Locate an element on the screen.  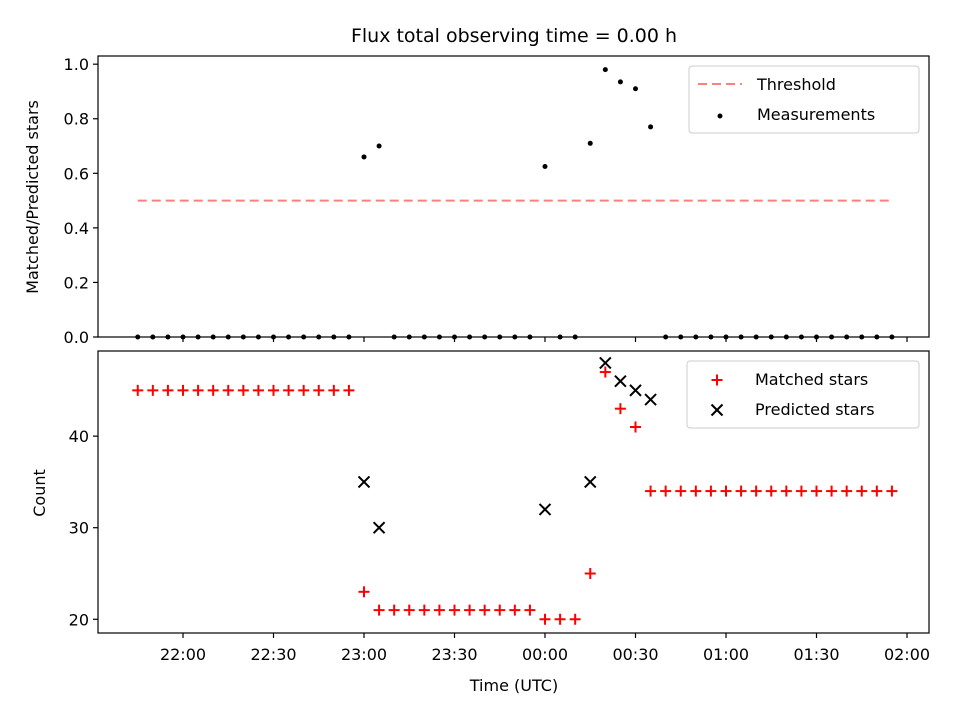
legend-matched-swatch is located at coordinates (717, 380).